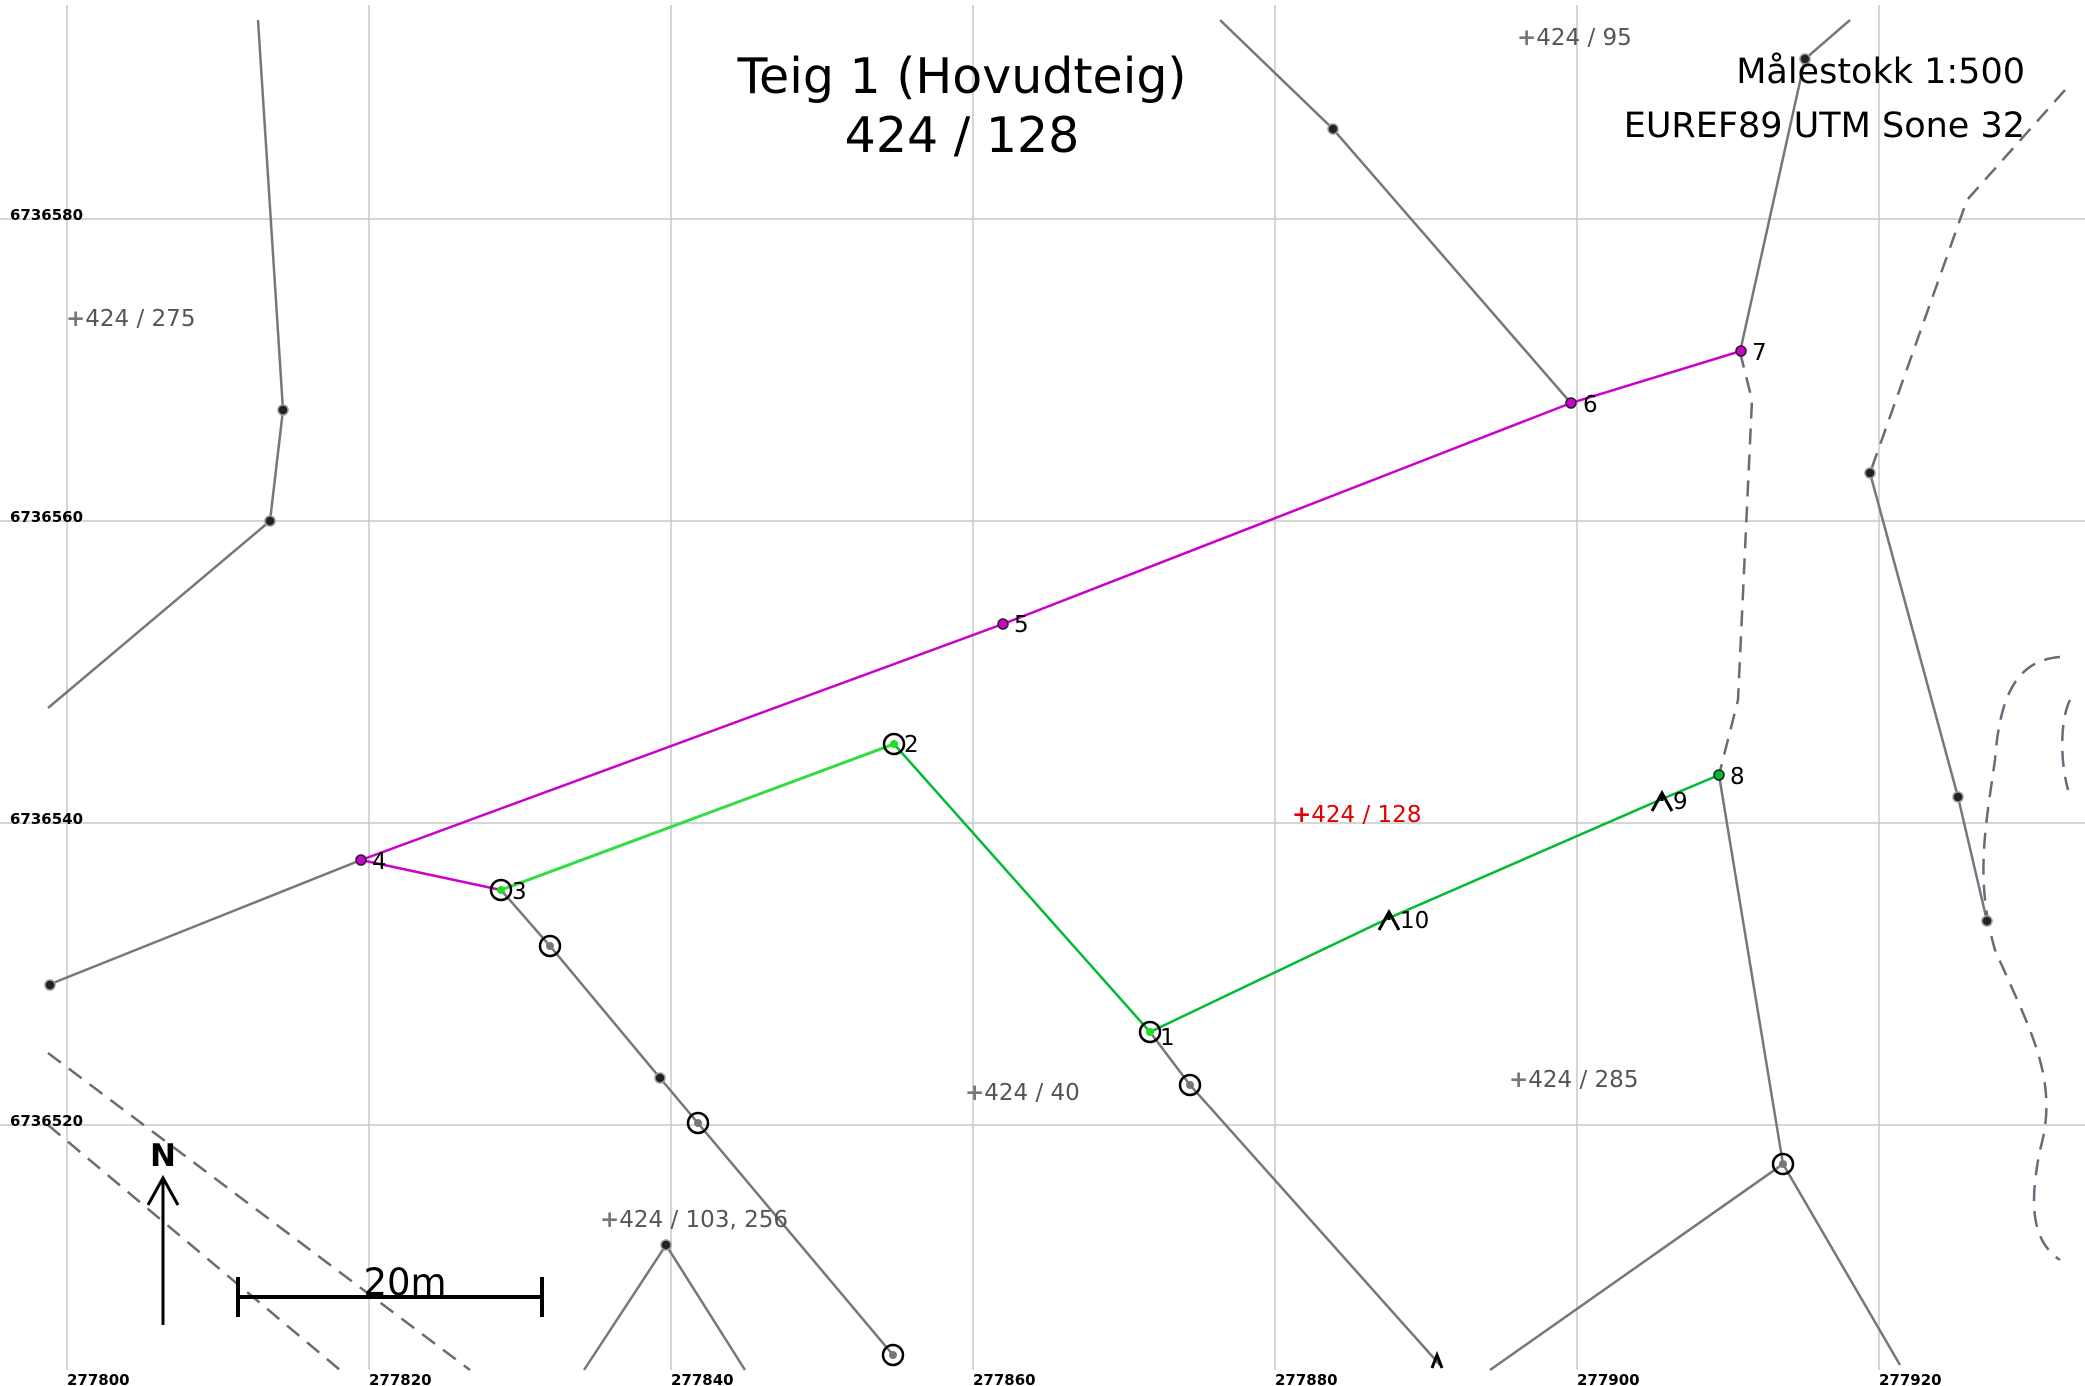 This screenshot has height=1386, width=2085. Describe the element at coordinates (404, 1282) in the screenshot. I see `scale-bar-label: 20m` at that location.